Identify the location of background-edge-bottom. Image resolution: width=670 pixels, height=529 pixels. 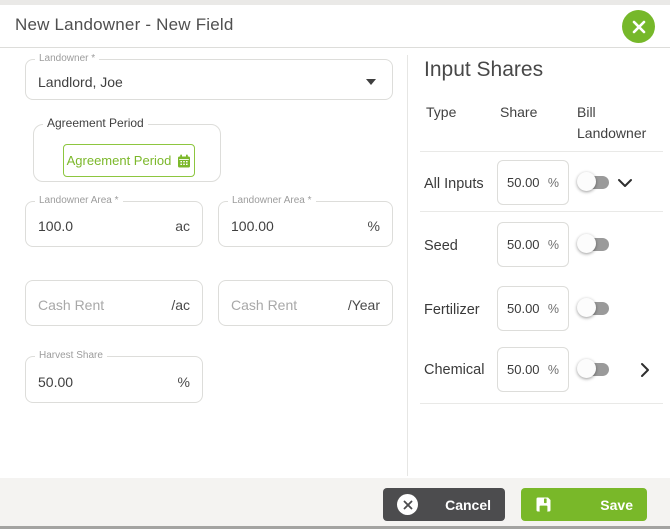
(335, 527).